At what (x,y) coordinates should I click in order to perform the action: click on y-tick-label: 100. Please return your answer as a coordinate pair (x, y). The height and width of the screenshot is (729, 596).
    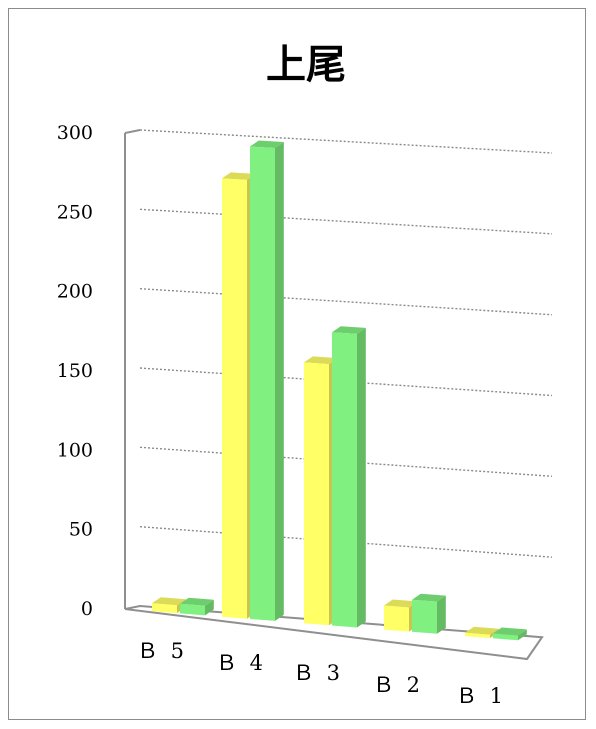
    Looking at the image, I should click on (75, 450).